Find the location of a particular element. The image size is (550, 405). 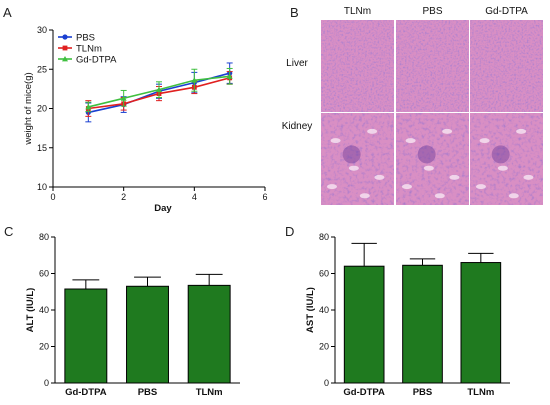

panel-label-a: A is located at coordinates (7, 12).